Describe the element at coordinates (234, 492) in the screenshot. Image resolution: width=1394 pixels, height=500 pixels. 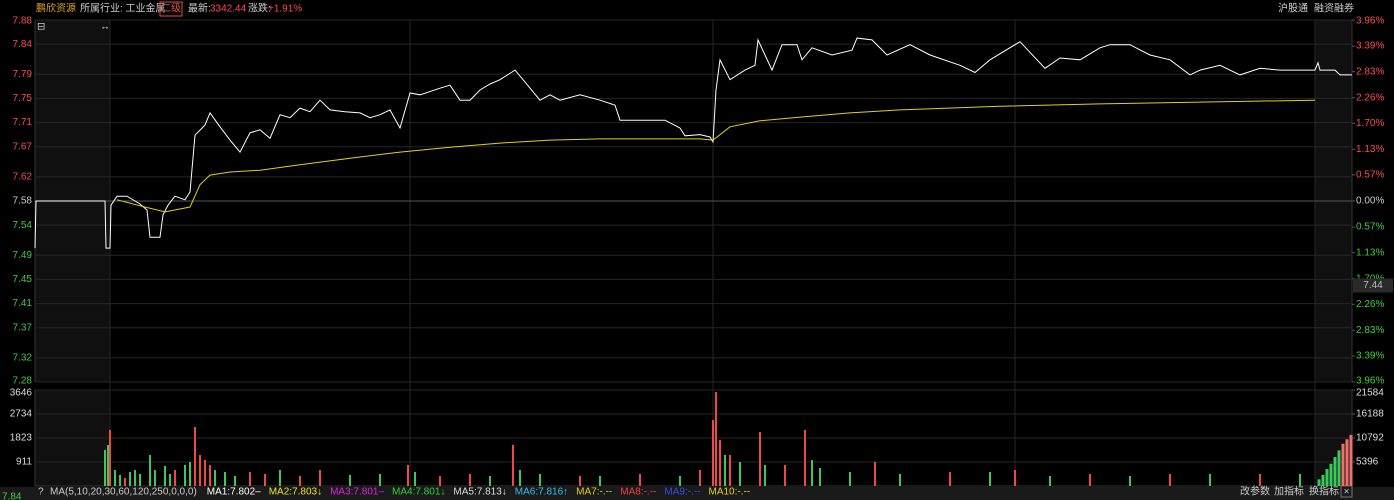
I see `ma-item: MA1:7.802–` at that location.